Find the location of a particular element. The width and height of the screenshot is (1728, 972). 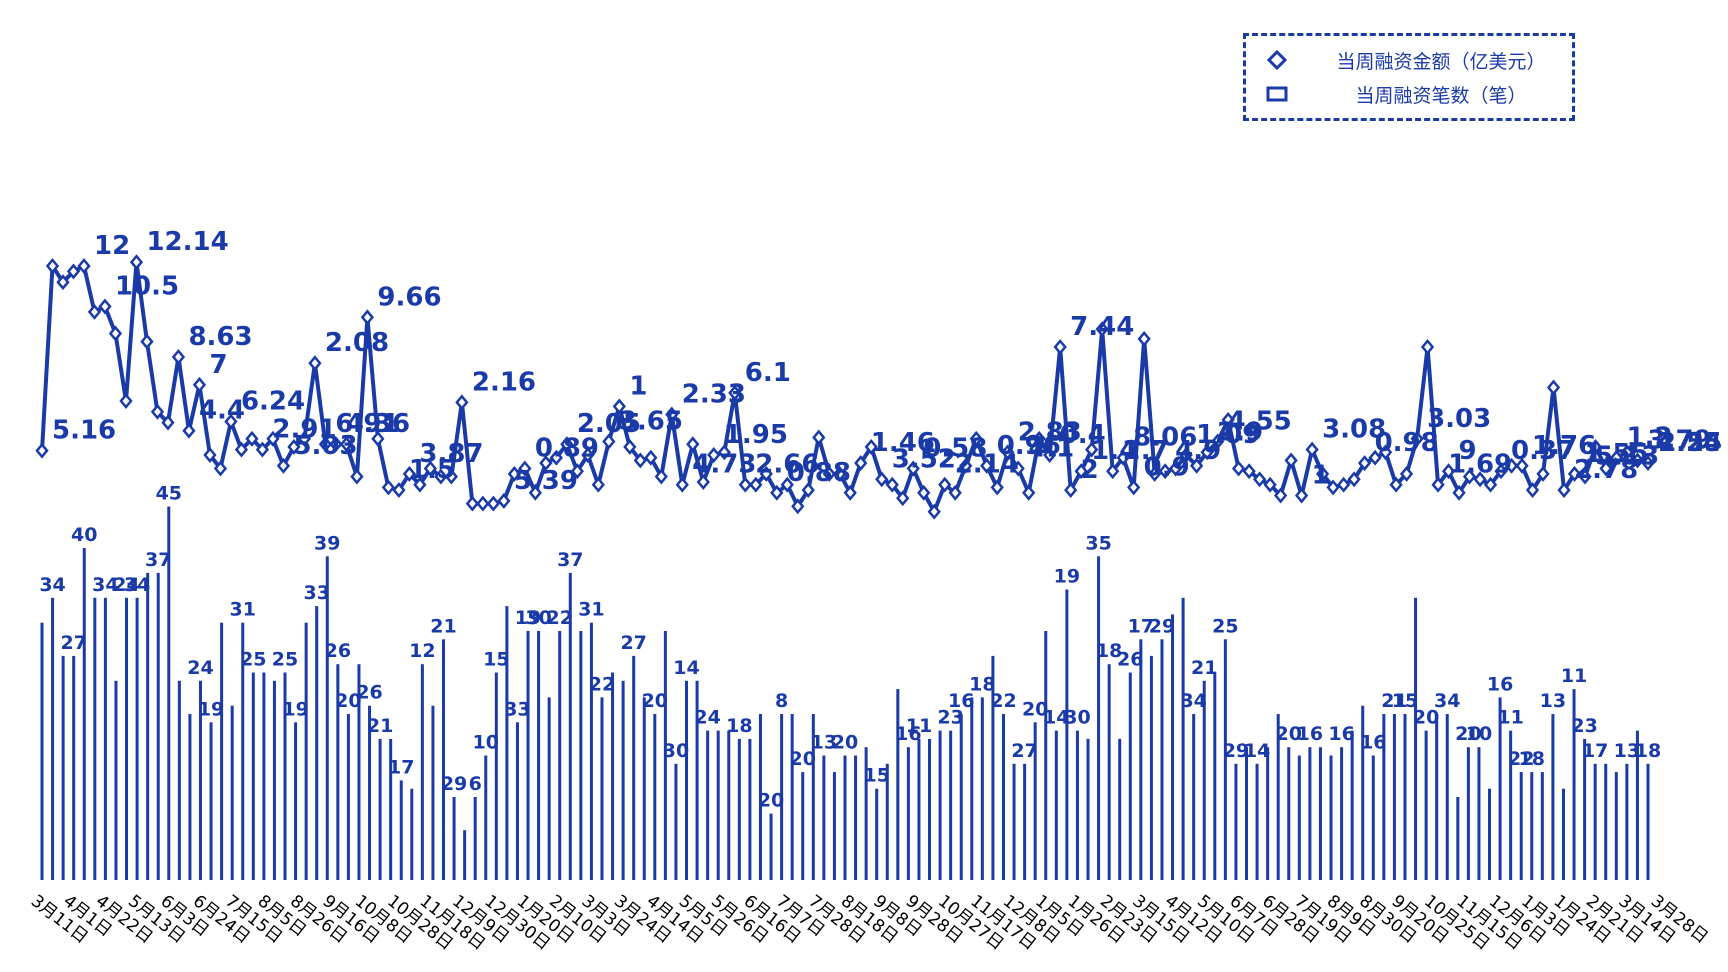

rectangle-icon is located at coordinates (1277, 94).